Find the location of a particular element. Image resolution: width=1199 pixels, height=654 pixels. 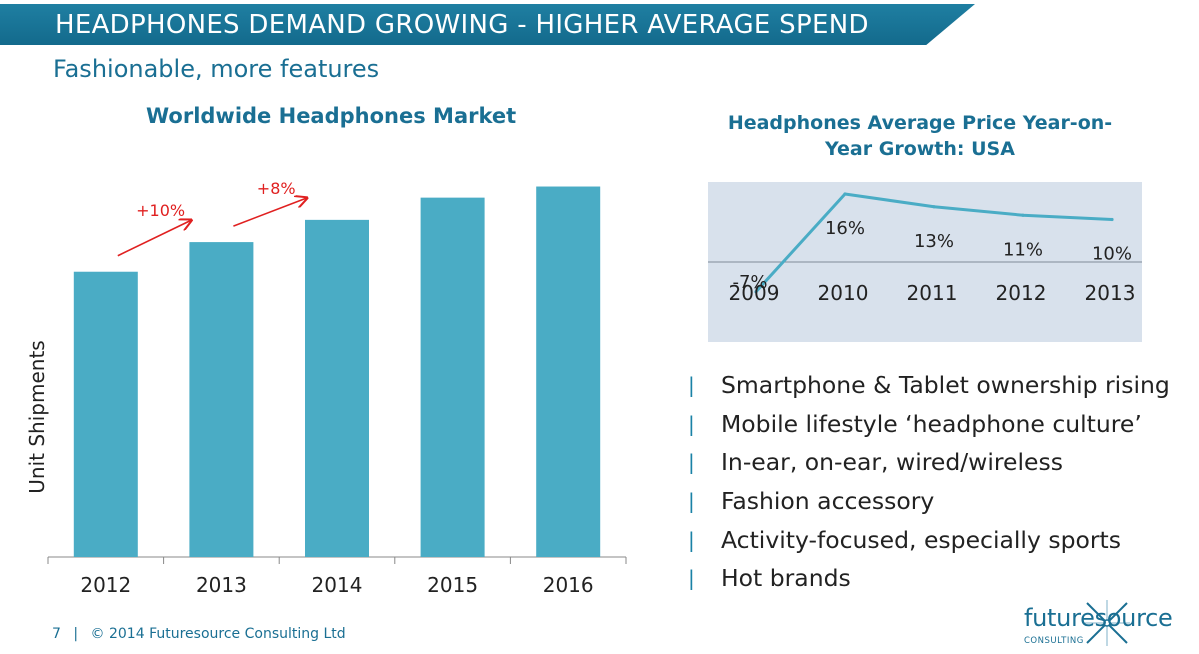

page-subtitle: Fashionable, more features is located at coordinates (216, 69).